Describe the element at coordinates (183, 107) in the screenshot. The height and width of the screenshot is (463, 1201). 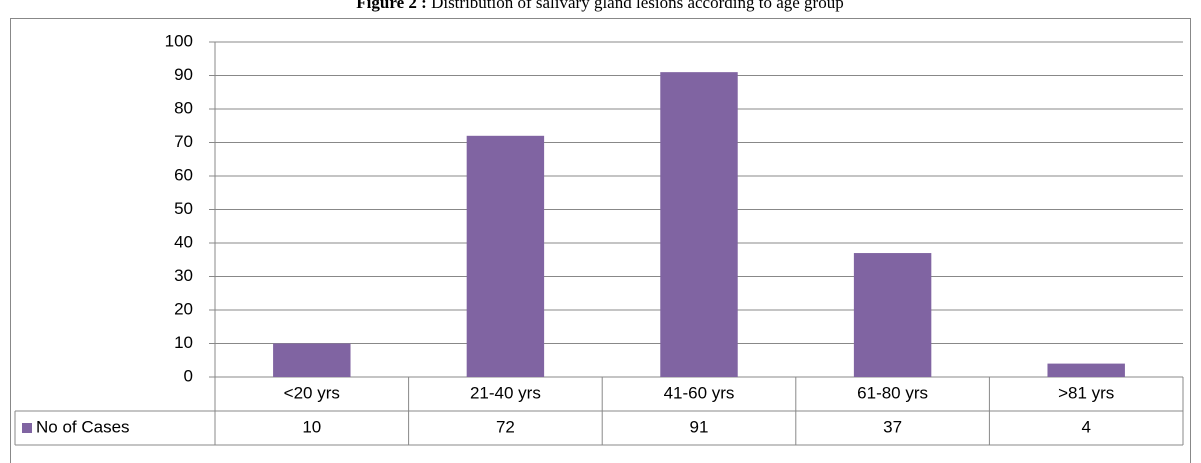
I see `y-tick-label: 80` at that location.